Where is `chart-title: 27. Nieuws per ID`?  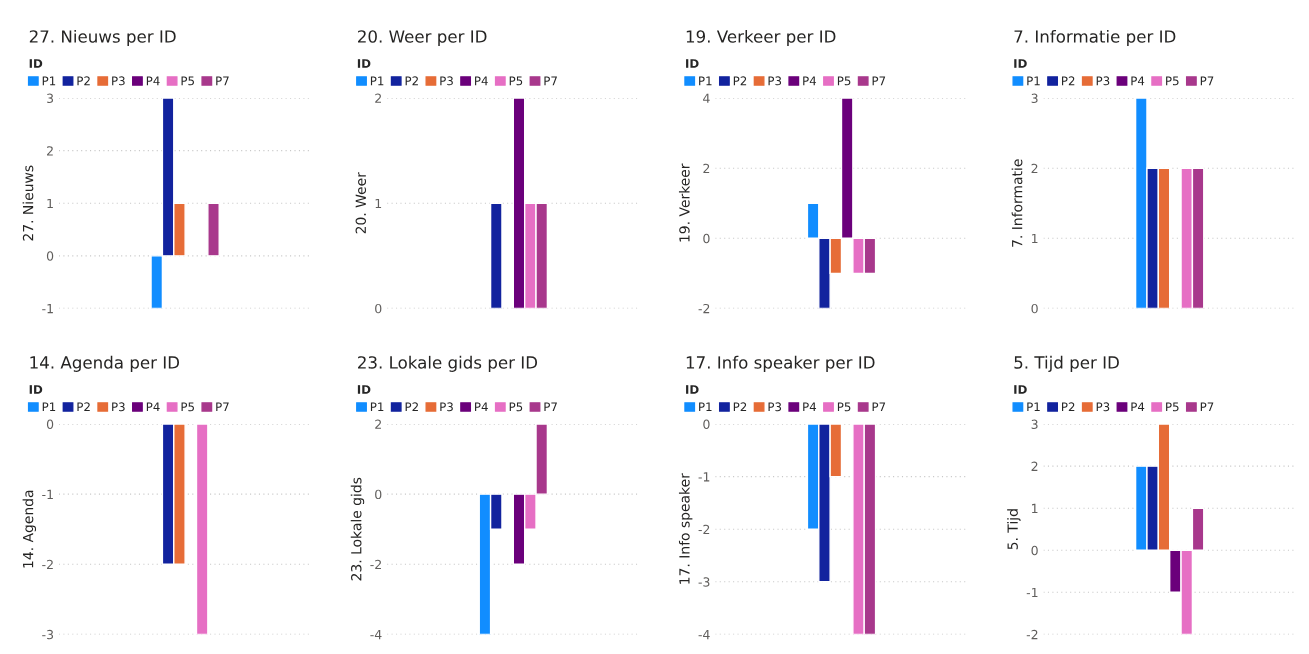 chart-title: 27. Nieuws per ID is located at coordinates (102, 38).